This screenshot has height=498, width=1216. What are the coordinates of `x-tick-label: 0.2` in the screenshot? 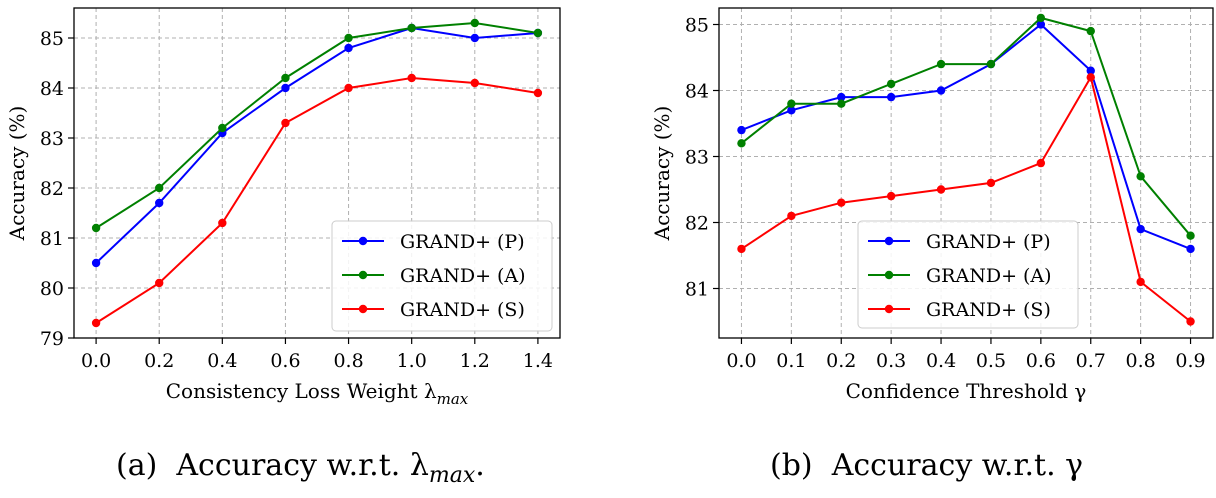 It's located at (841, 361).